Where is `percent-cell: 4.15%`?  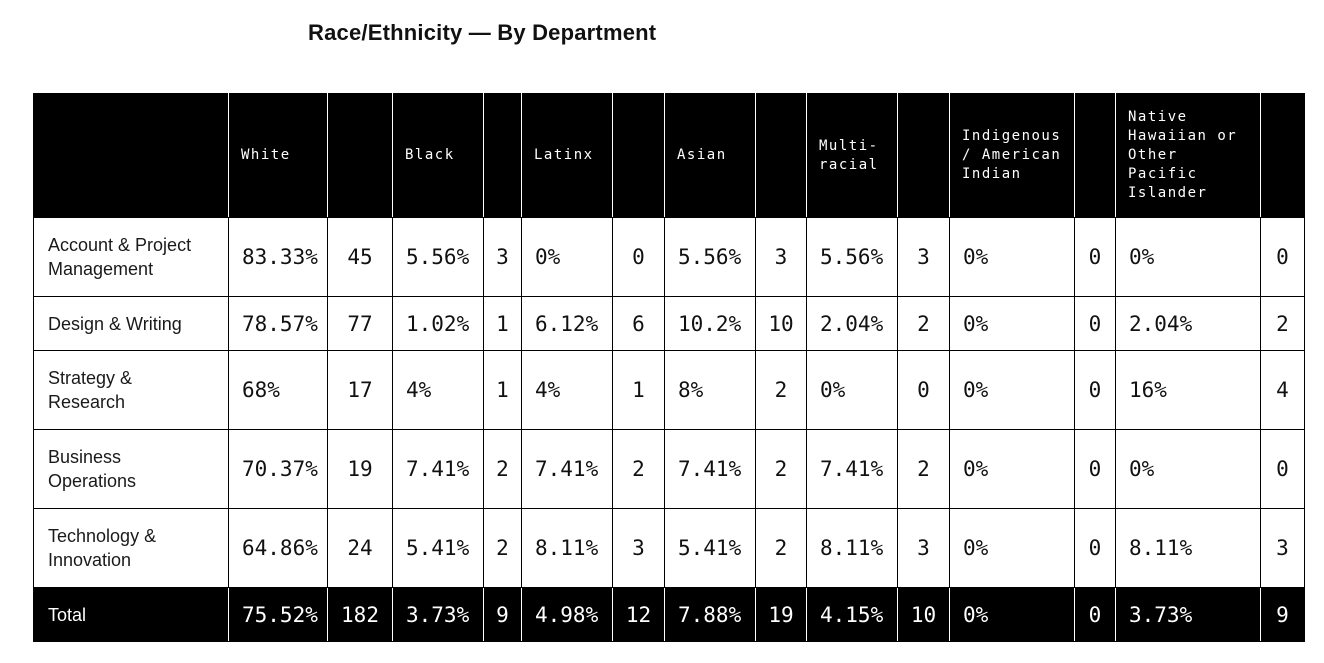
percent-cell: 4.15% is located at coordinates (852, 614).